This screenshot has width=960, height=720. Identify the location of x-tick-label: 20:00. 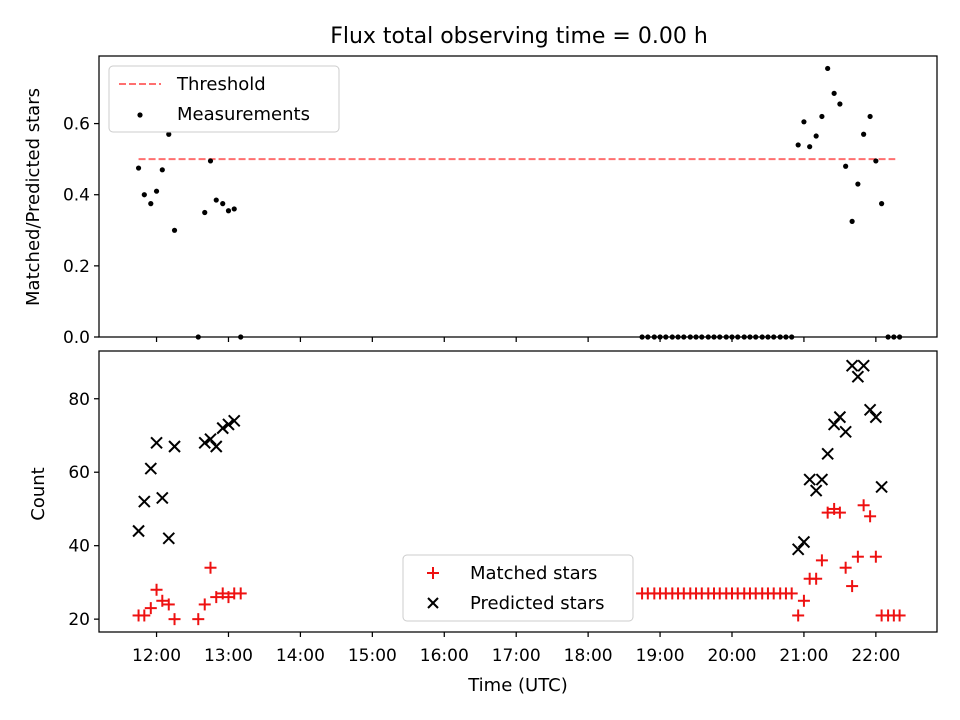
(731, 656).